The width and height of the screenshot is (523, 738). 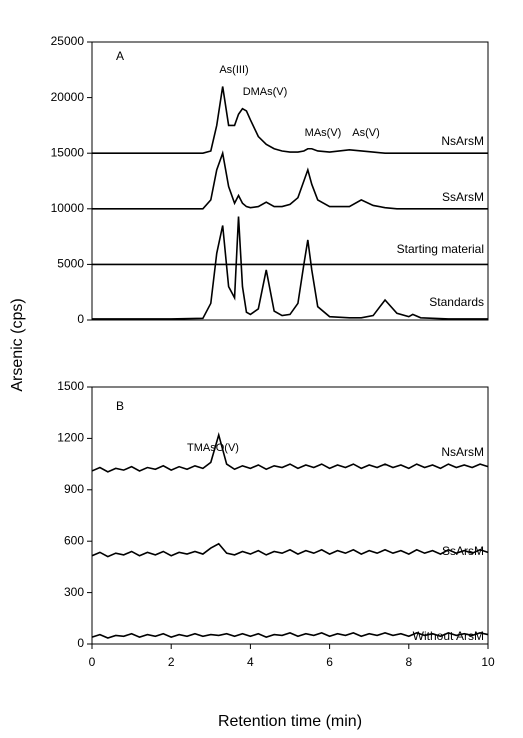 What do you see at coordinates (171, 662) in the screenshot?
I see `x-tick-label: 2` at bounding box center [171, 662].